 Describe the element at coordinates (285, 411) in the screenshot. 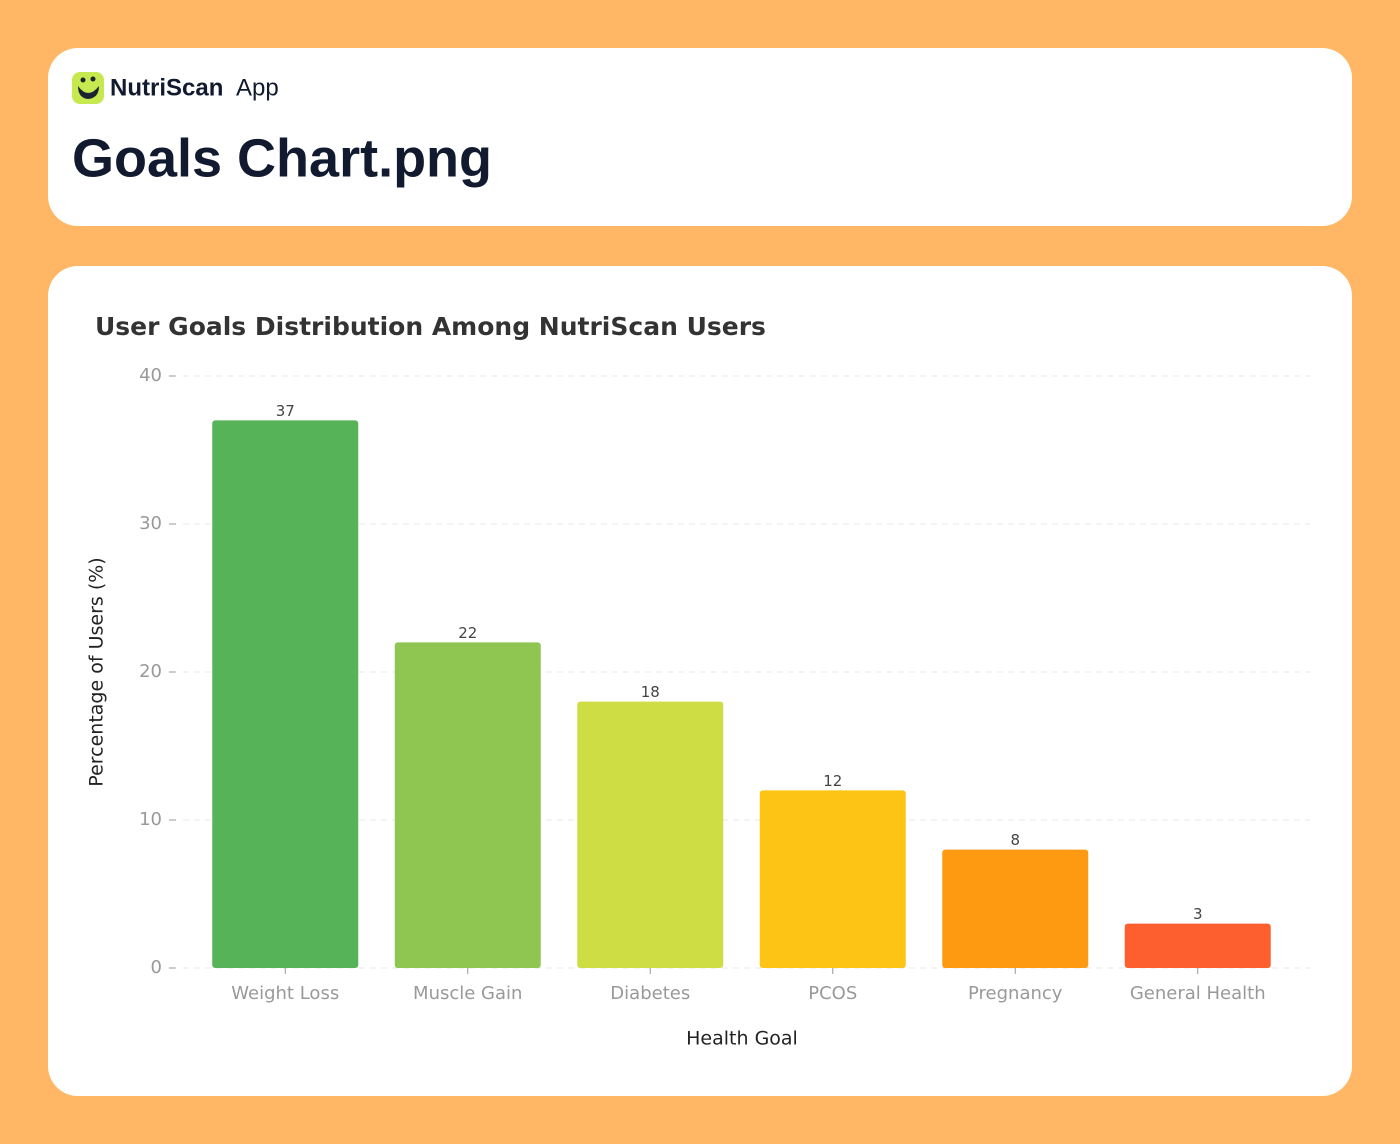

I see `data-label: 37` at that location.